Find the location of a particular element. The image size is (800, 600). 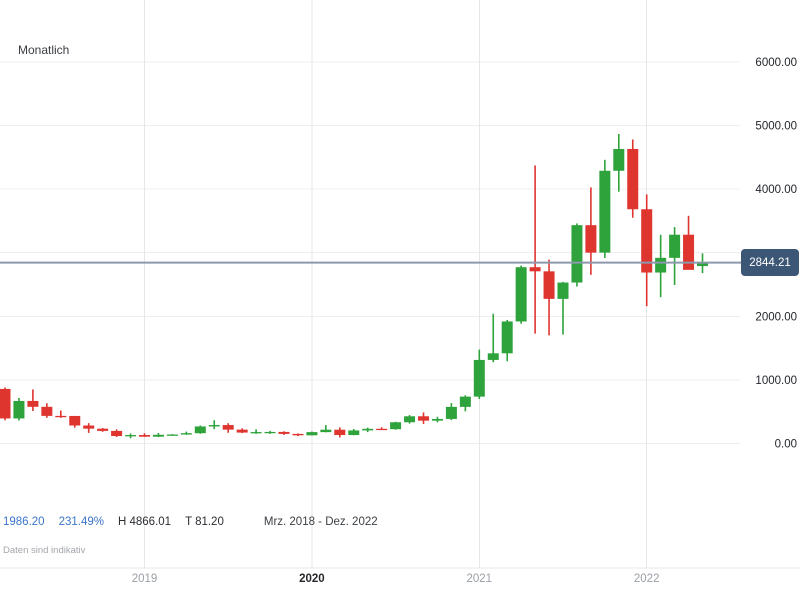

y-tick-label: 2000.00 is located at coordinates (776, 317).